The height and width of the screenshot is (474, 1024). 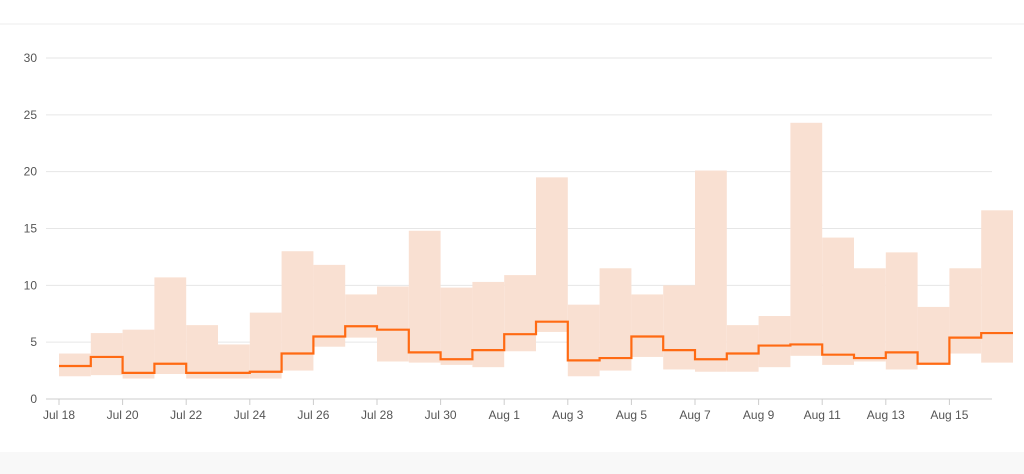 What do you see at coordinates (186, 415) in the screenshot?
I see `x-tick-label: Jul 22` at bounding box center [186, 415].